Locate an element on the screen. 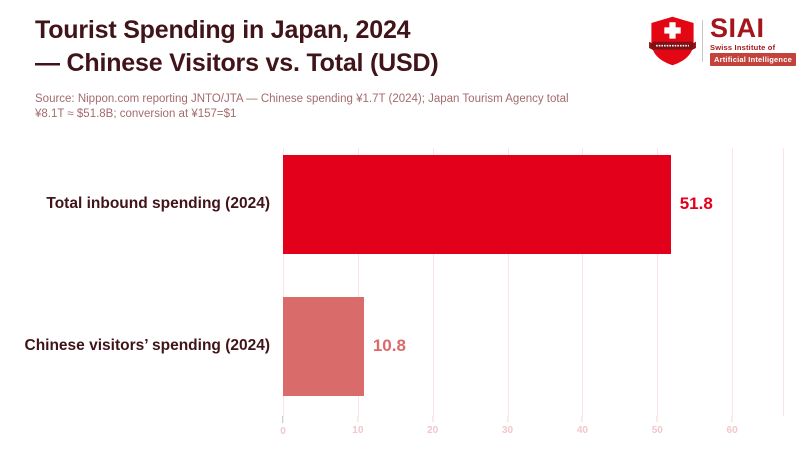 This screenshot has height=450, width=800. bar-track-chinese: 10.8 is located at coordinates (533, 346).